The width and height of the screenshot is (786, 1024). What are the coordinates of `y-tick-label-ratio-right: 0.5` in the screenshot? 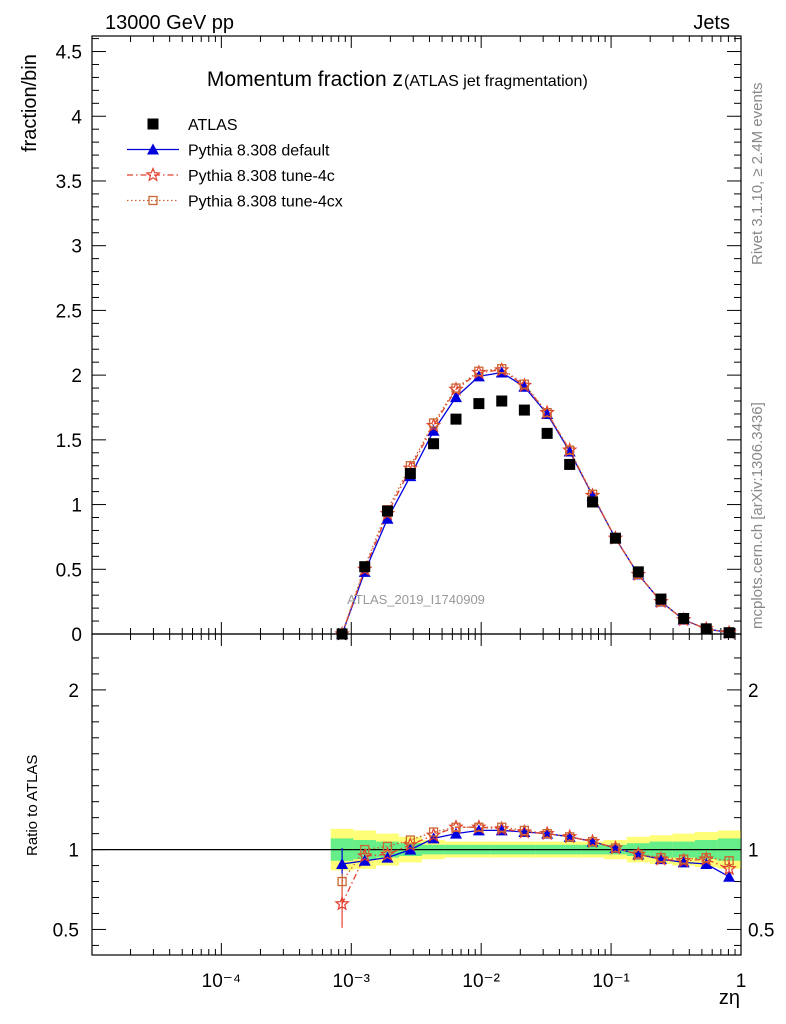 It's located at (761, 930).